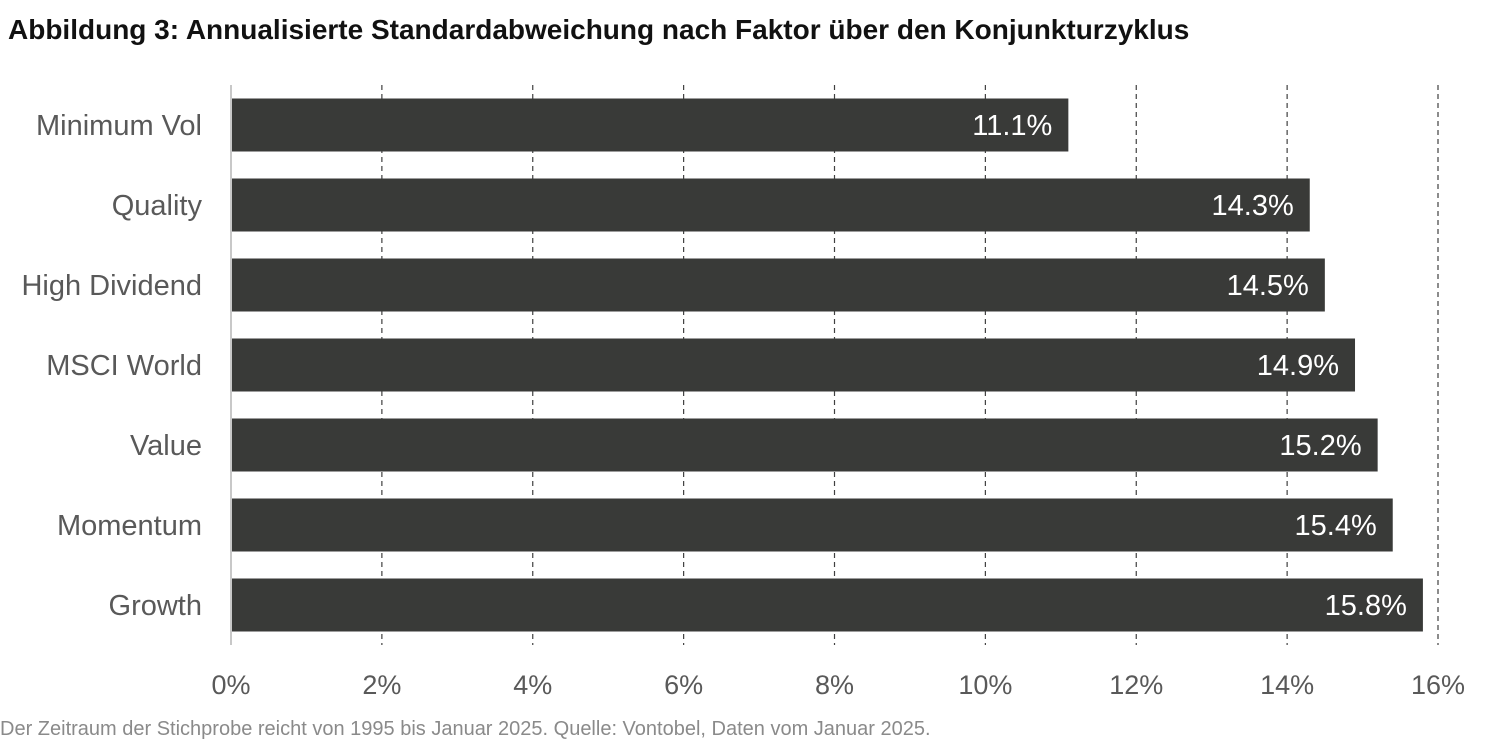 The width and height of the screenshot is (1500, 750). What do you see at coordinates (1287, 685) in the screenshot?
I see `x-tick-label: 14%` at bounding box center [1287, 685].